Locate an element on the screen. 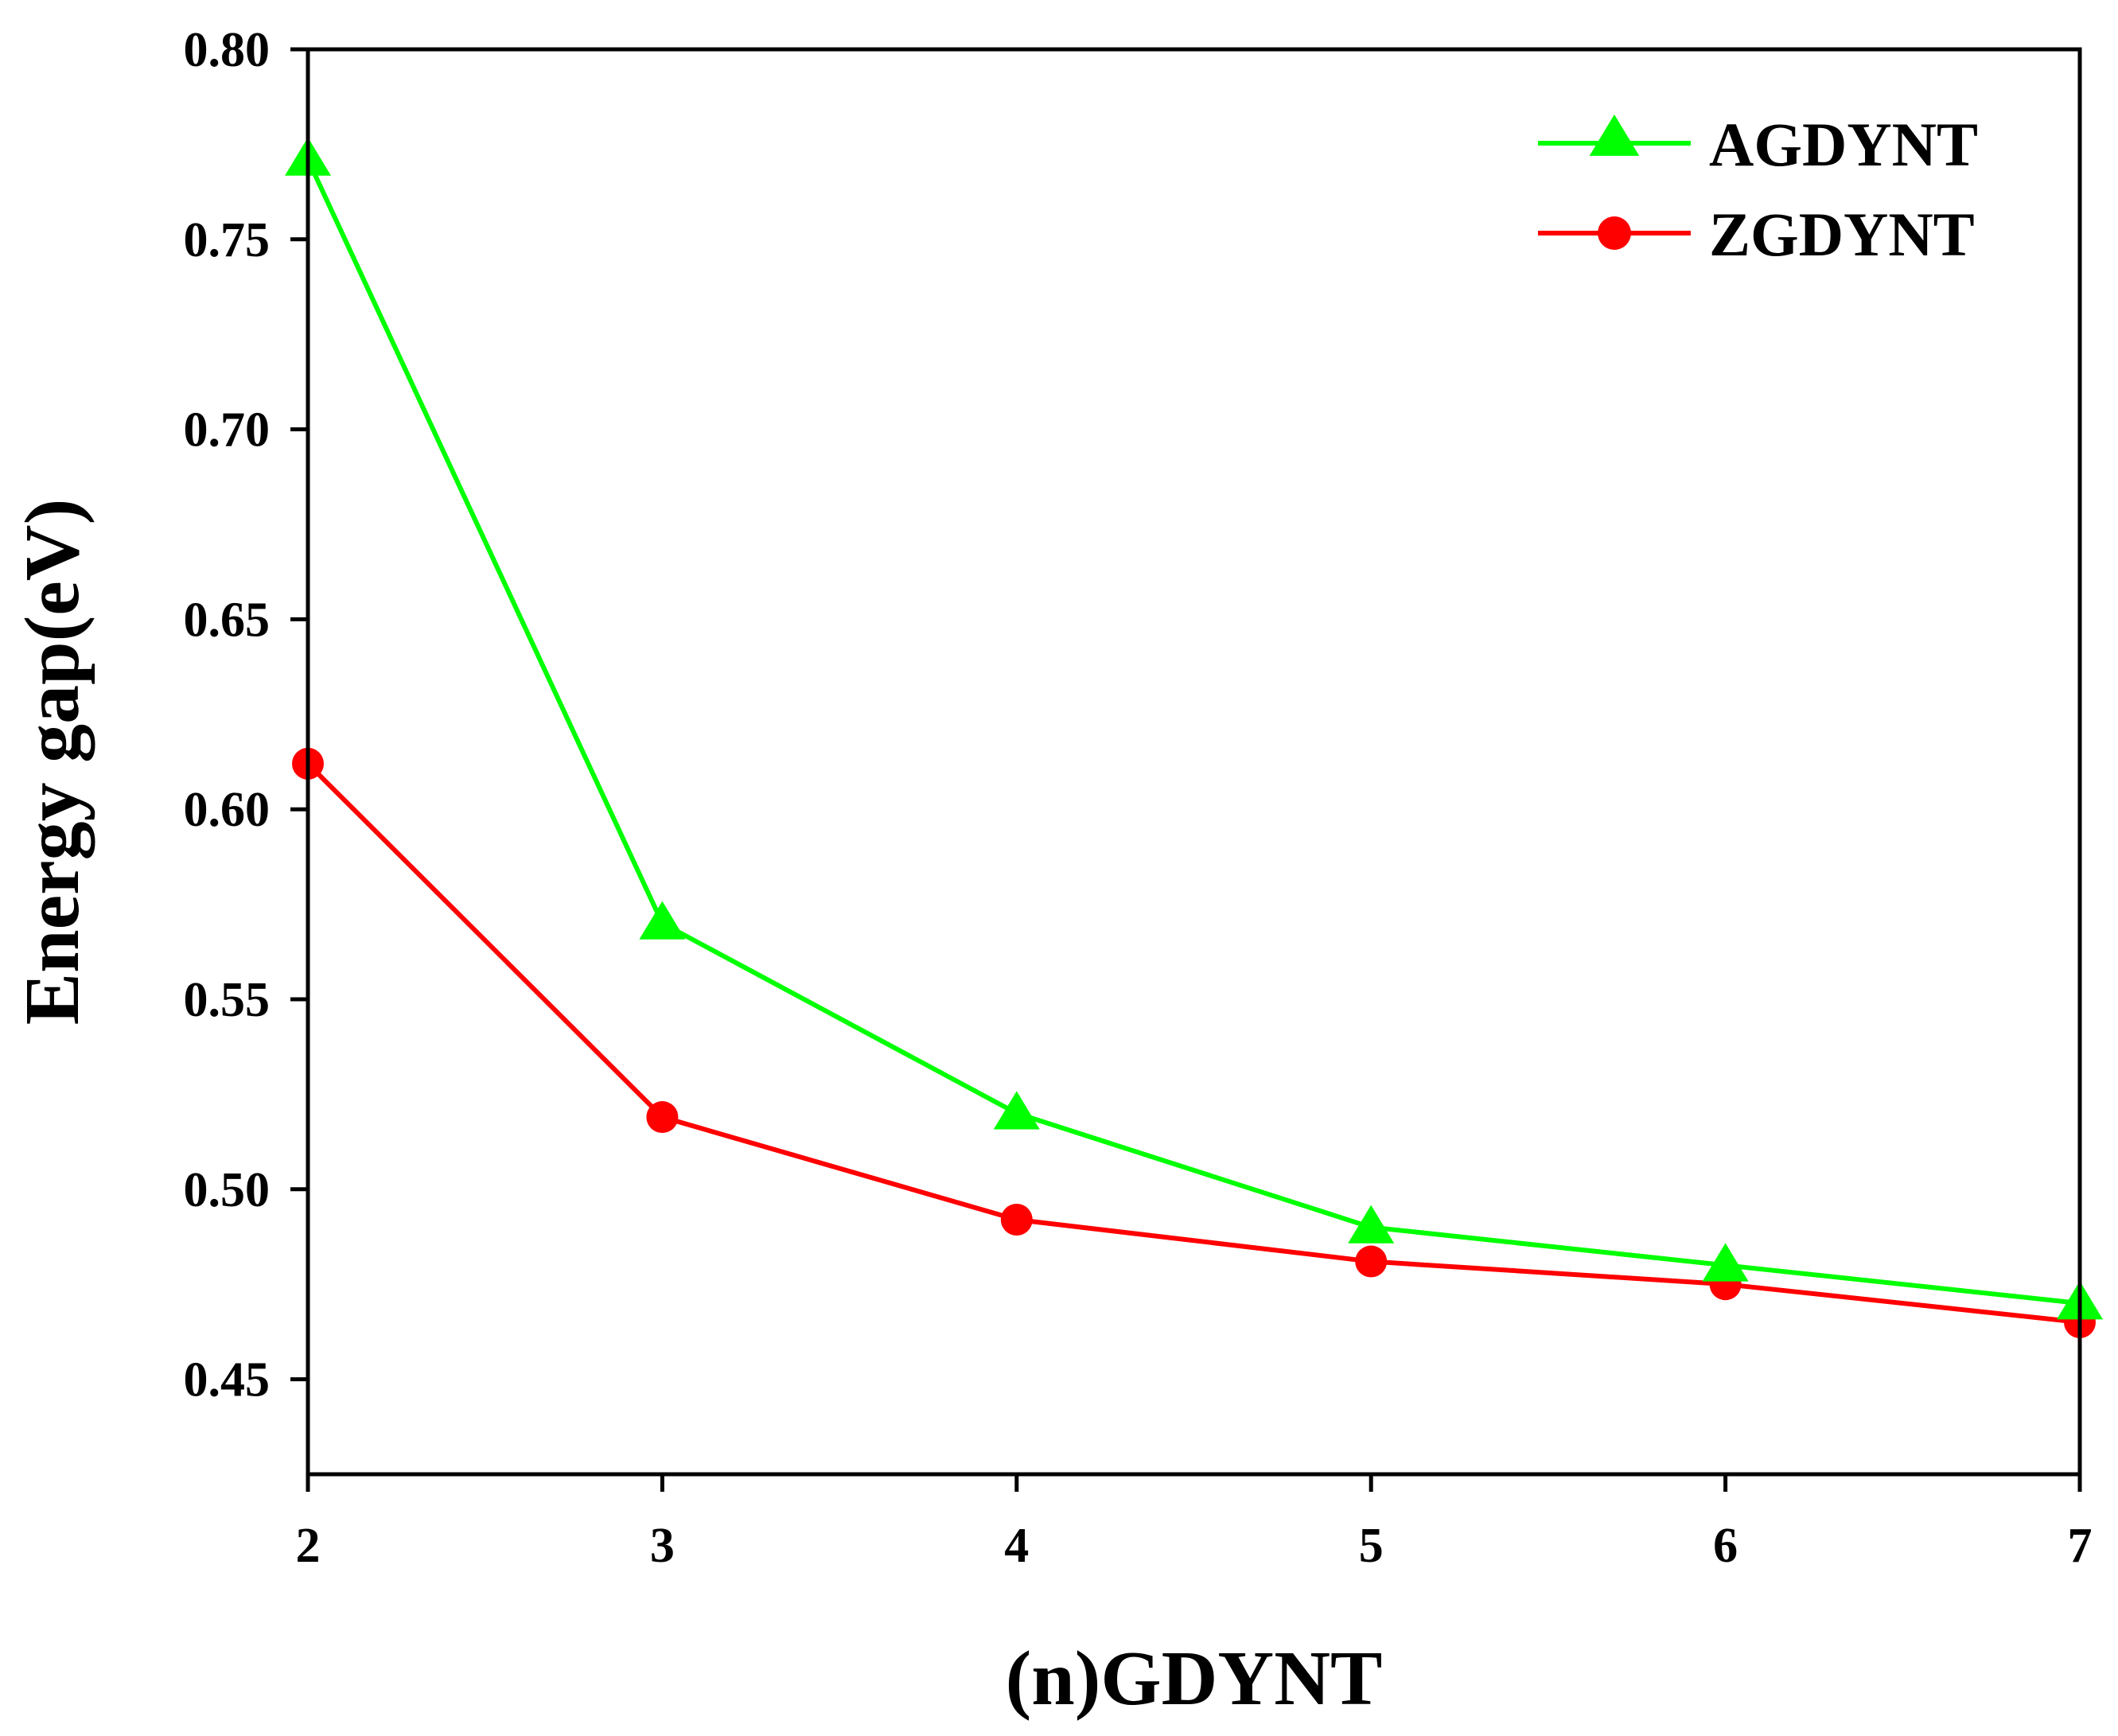 The height and width of the screenshot is (1736, 2118). y-tick-label: 0.75 is located at coordinates (227, 240).